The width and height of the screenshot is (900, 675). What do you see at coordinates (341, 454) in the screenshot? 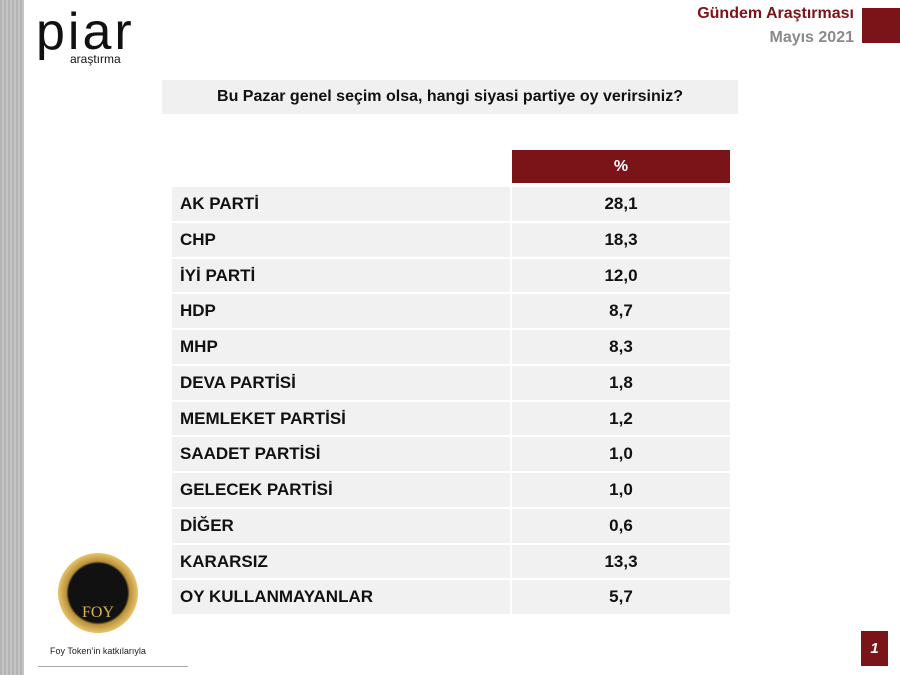
I see `party-label: SAADET PARTİSİ` at bounding box center [341, 454].